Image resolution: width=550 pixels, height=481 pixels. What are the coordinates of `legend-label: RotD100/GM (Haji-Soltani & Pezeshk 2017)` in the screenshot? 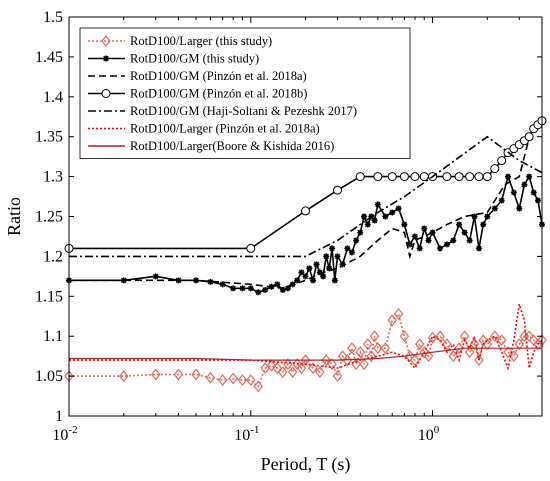 It's located at (243, 111).